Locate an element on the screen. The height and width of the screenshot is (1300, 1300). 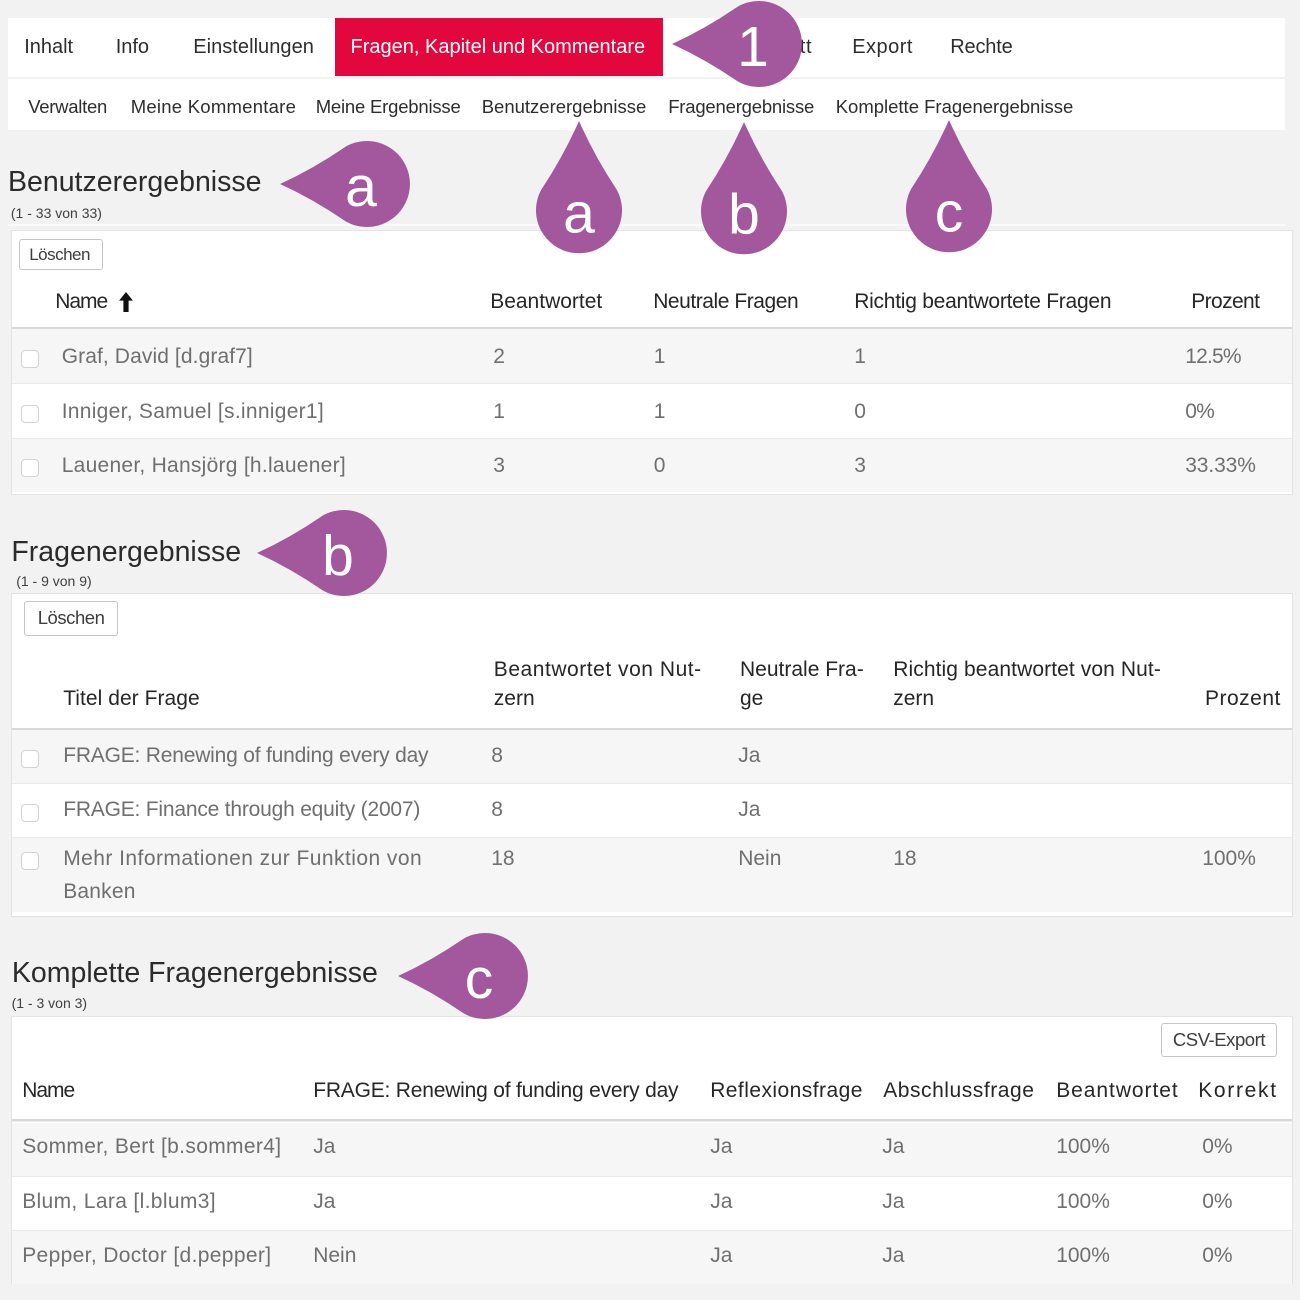
svg-text: 1 is located at coordinates (753, 47).